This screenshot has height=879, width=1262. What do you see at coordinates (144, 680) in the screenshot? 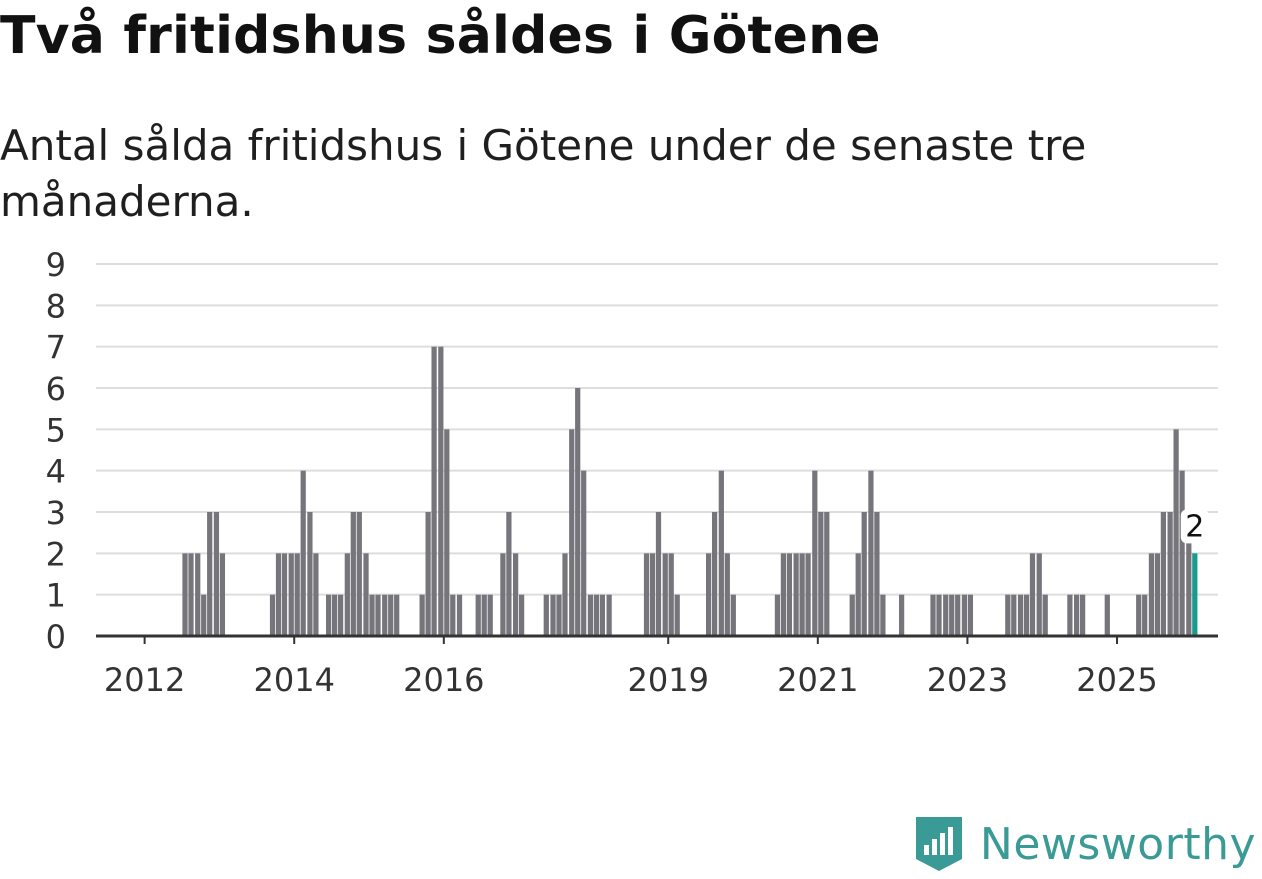
I see `x-tick-label: 2012` at bounding box center [144, 680].